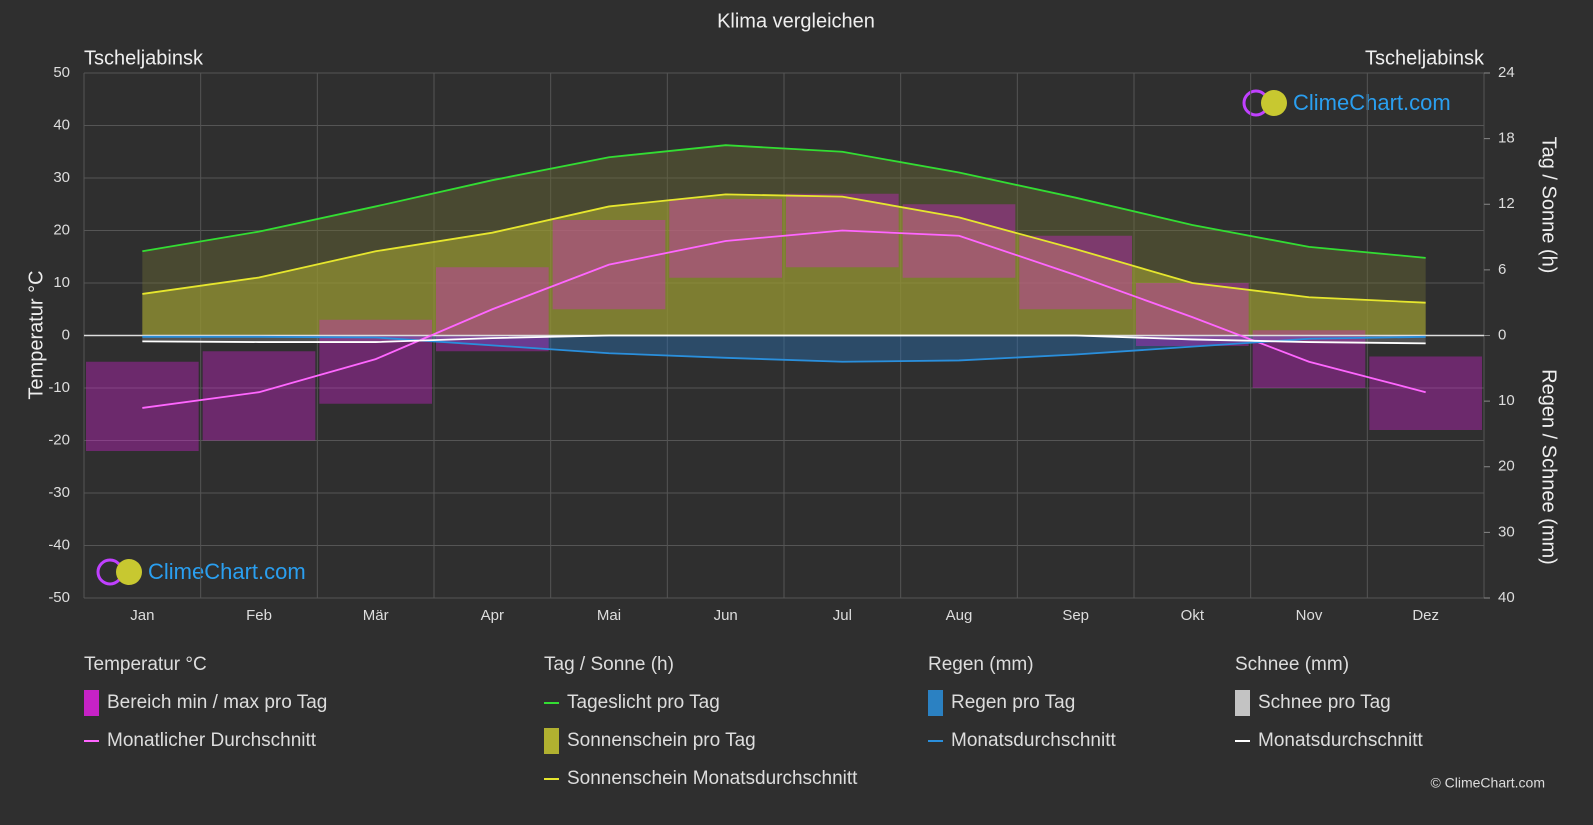 Image resolution: width=1593 pixels, height=825 pixels. What do you see at coordinates (61, 229) in the screenshot?
I see `y-tick-label: 20` at bounding box center [61, 229].